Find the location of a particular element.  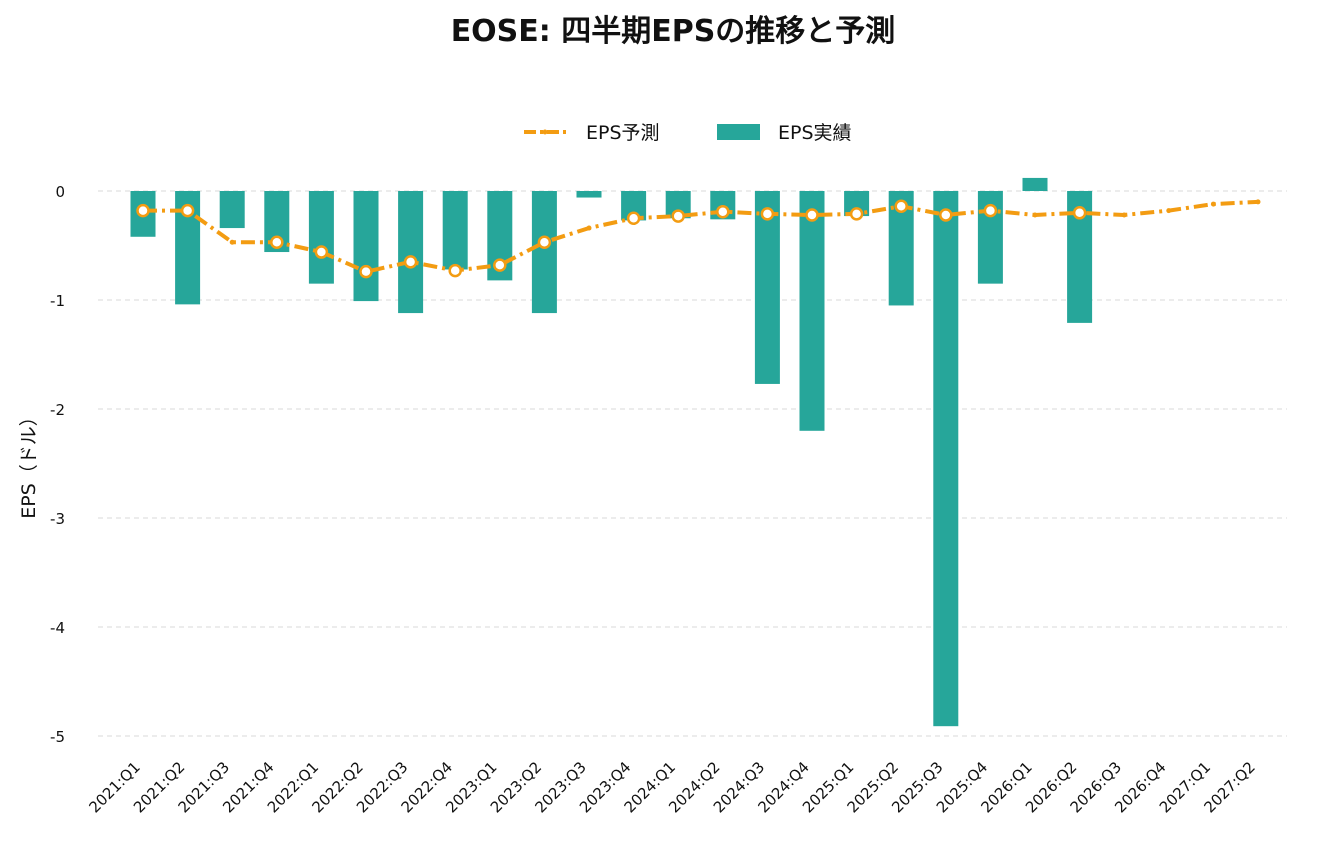

y-tick-label: -3 is located at coordinates (57, 519).